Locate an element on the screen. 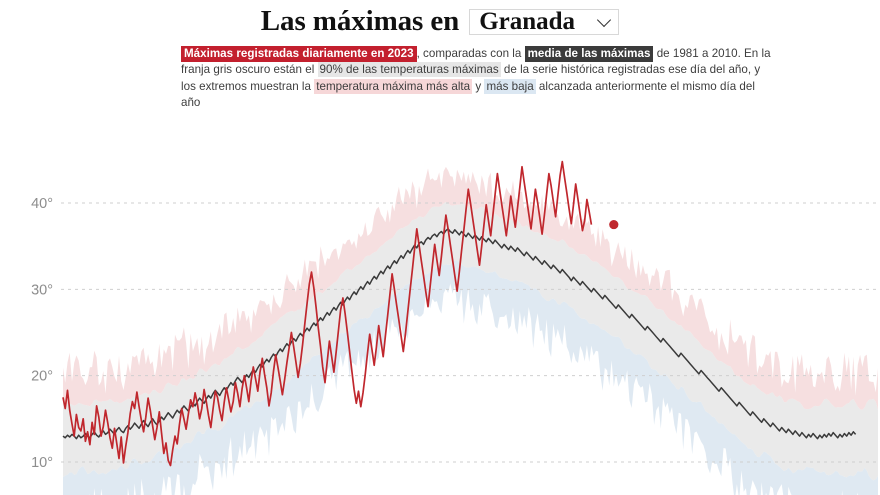  legend-max-alta: temperatura máxima más alta is located at coordinates (393, 86).